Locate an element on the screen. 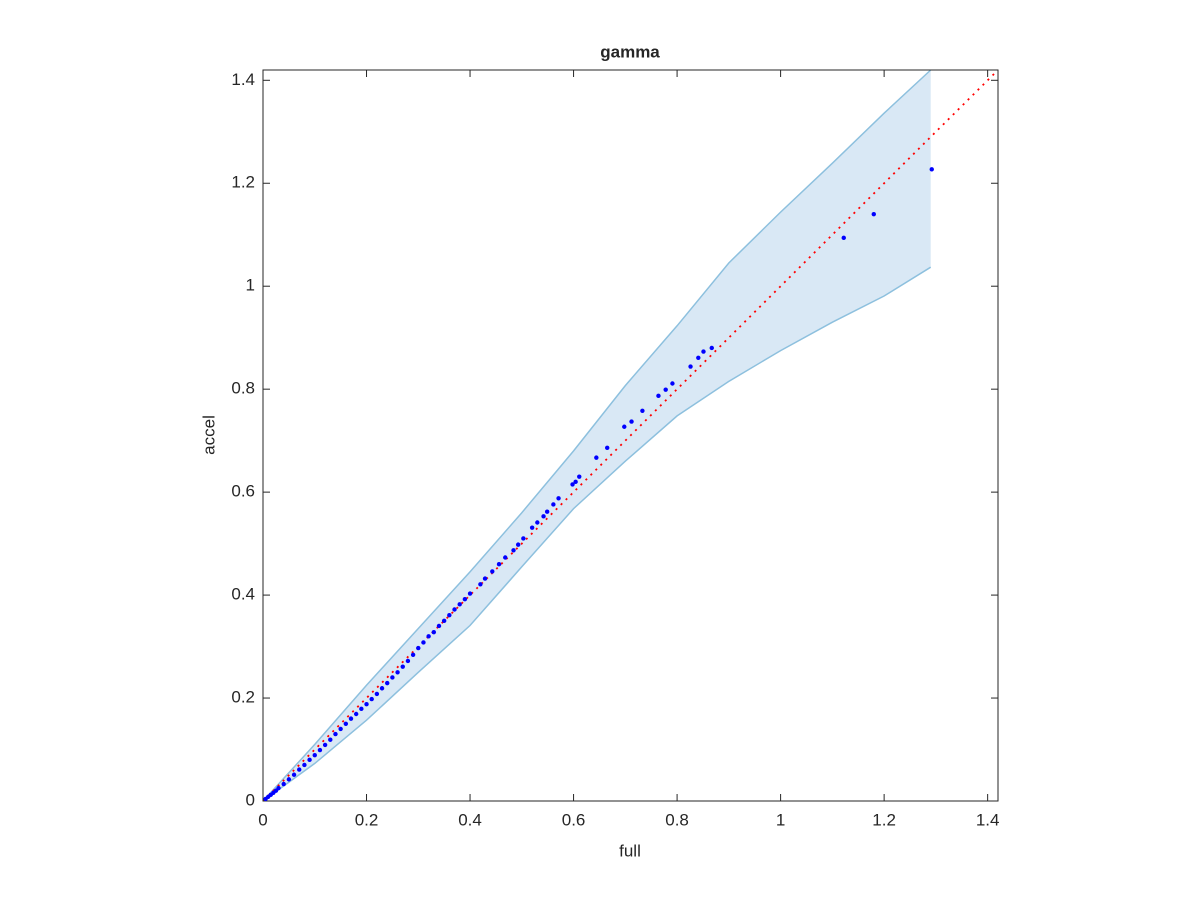 The height and width of the screenshot is (900, 1200). y-tick-label: 0 is located at coordinates (250, 799).